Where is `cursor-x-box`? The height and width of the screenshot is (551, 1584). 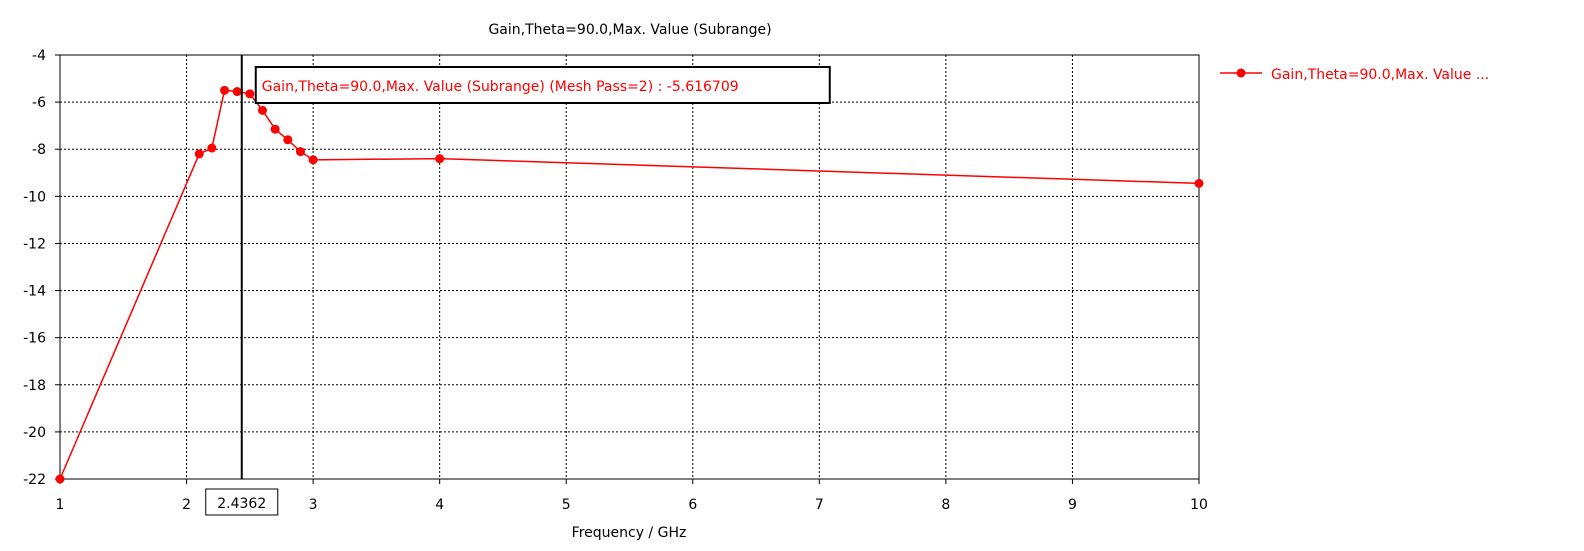
cursor-x-box is located at coordinates (242, 502).